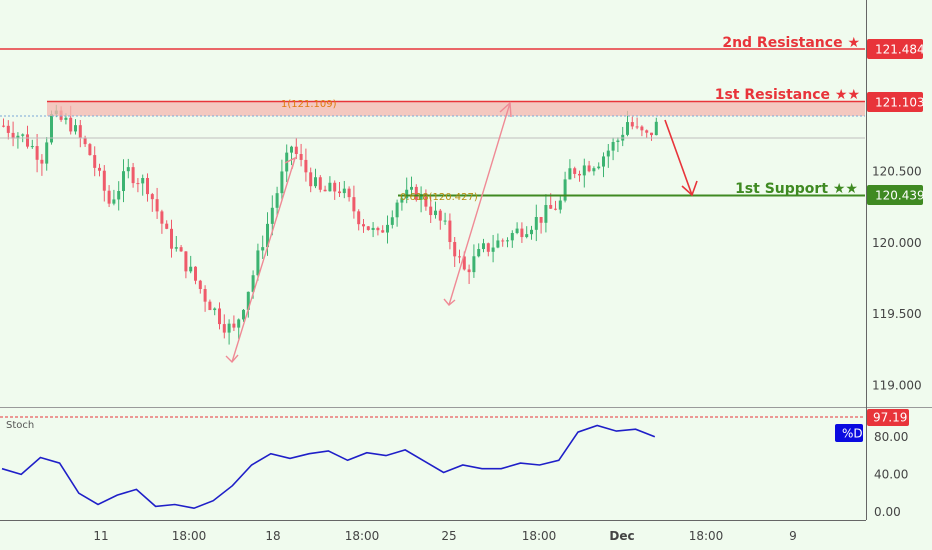 The image size is (932, 550). I want to click on first-resistance-tag-bg, so click(895, 102).